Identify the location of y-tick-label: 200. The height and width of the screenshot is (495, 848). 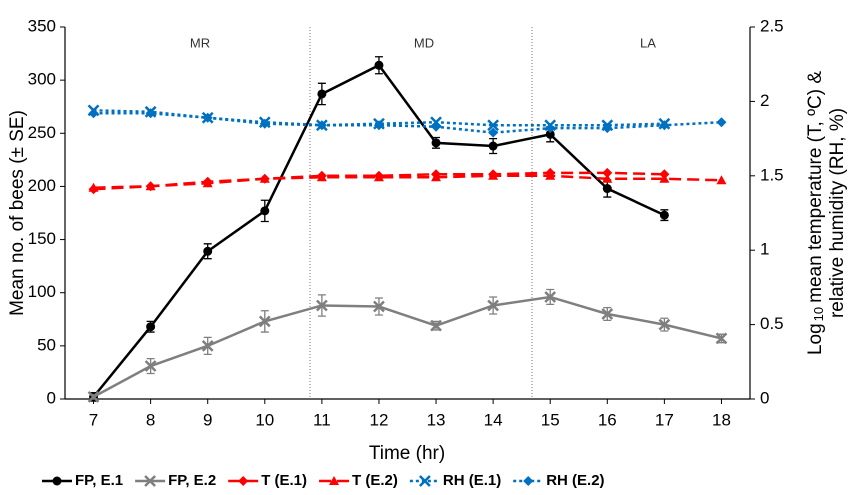
(42, 185).